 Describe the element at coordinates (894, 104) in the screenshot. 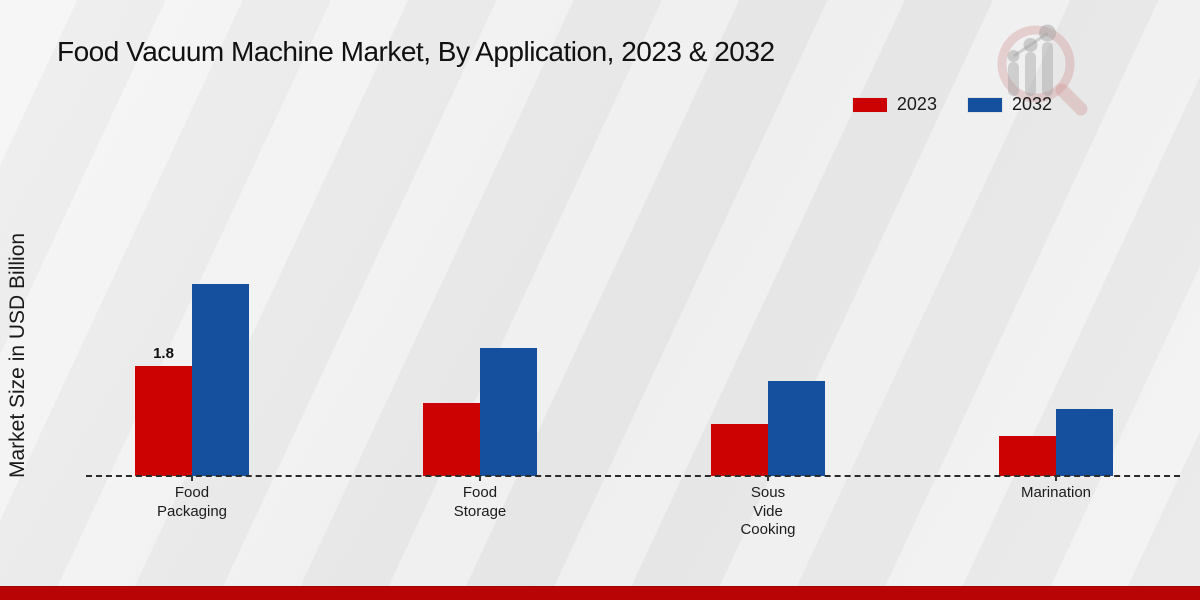

I see `legend-item-2023: 2023` at that location.